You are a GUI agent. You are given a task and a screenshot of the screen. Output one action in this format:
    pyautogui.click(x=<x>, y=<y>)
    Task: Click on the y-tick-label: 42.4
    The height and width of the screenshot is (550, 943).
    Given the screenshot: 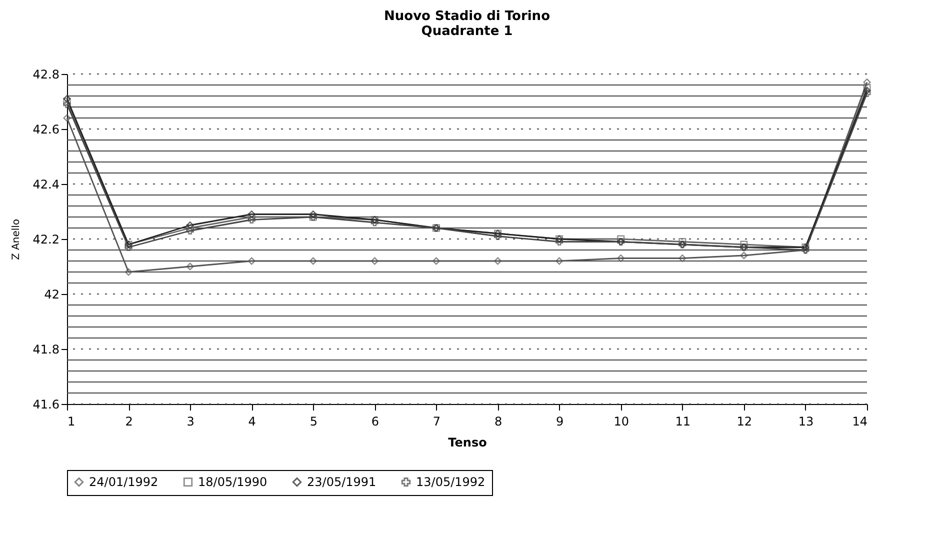 What is the action you would take?
    pyautogui.click(x=46, y=185)
    